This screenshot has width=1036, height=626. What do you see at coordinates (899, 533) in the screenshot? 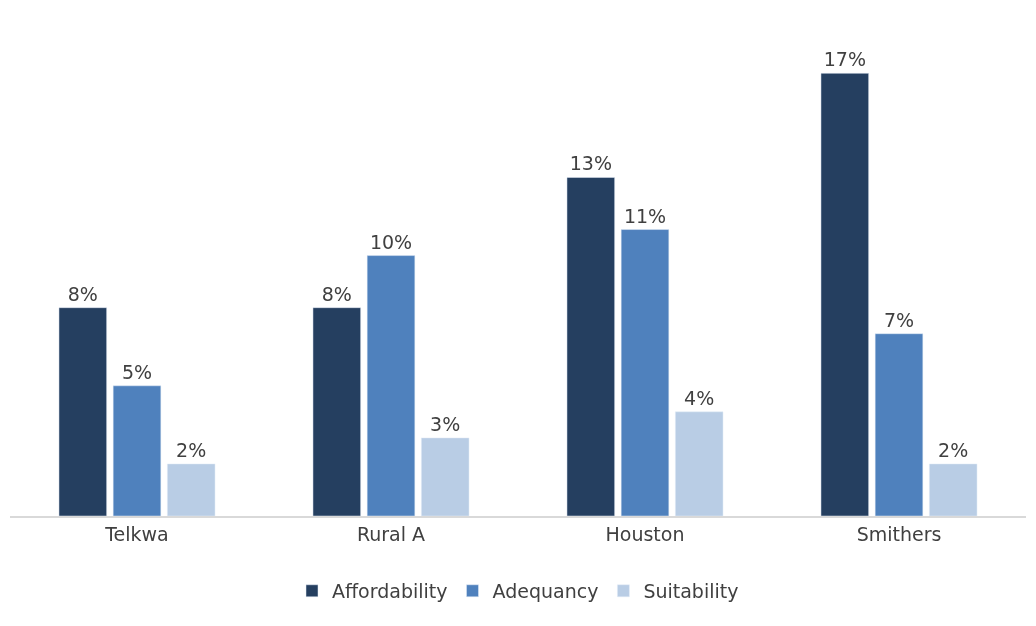
I see `x-tick-label: Smithers` at bounding box center [899, 533].